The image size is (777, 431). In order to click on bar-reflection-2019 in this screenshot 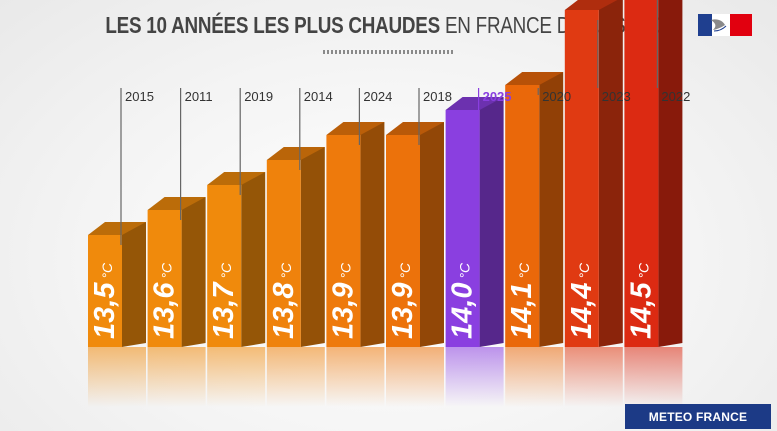, I will do `click(236, 377)`.